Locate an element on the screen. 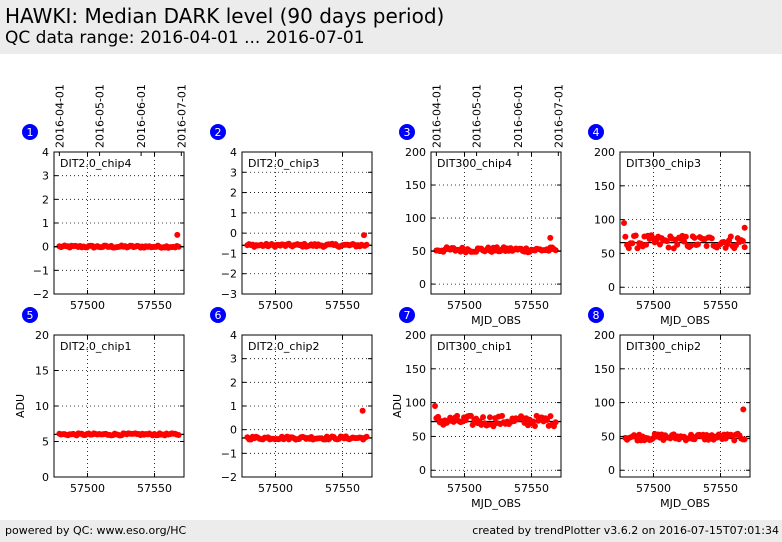 The height and width of the screenshot is (542, 782). panel-label: DIT2.0_chip4 is located at coordinates (95, 163).